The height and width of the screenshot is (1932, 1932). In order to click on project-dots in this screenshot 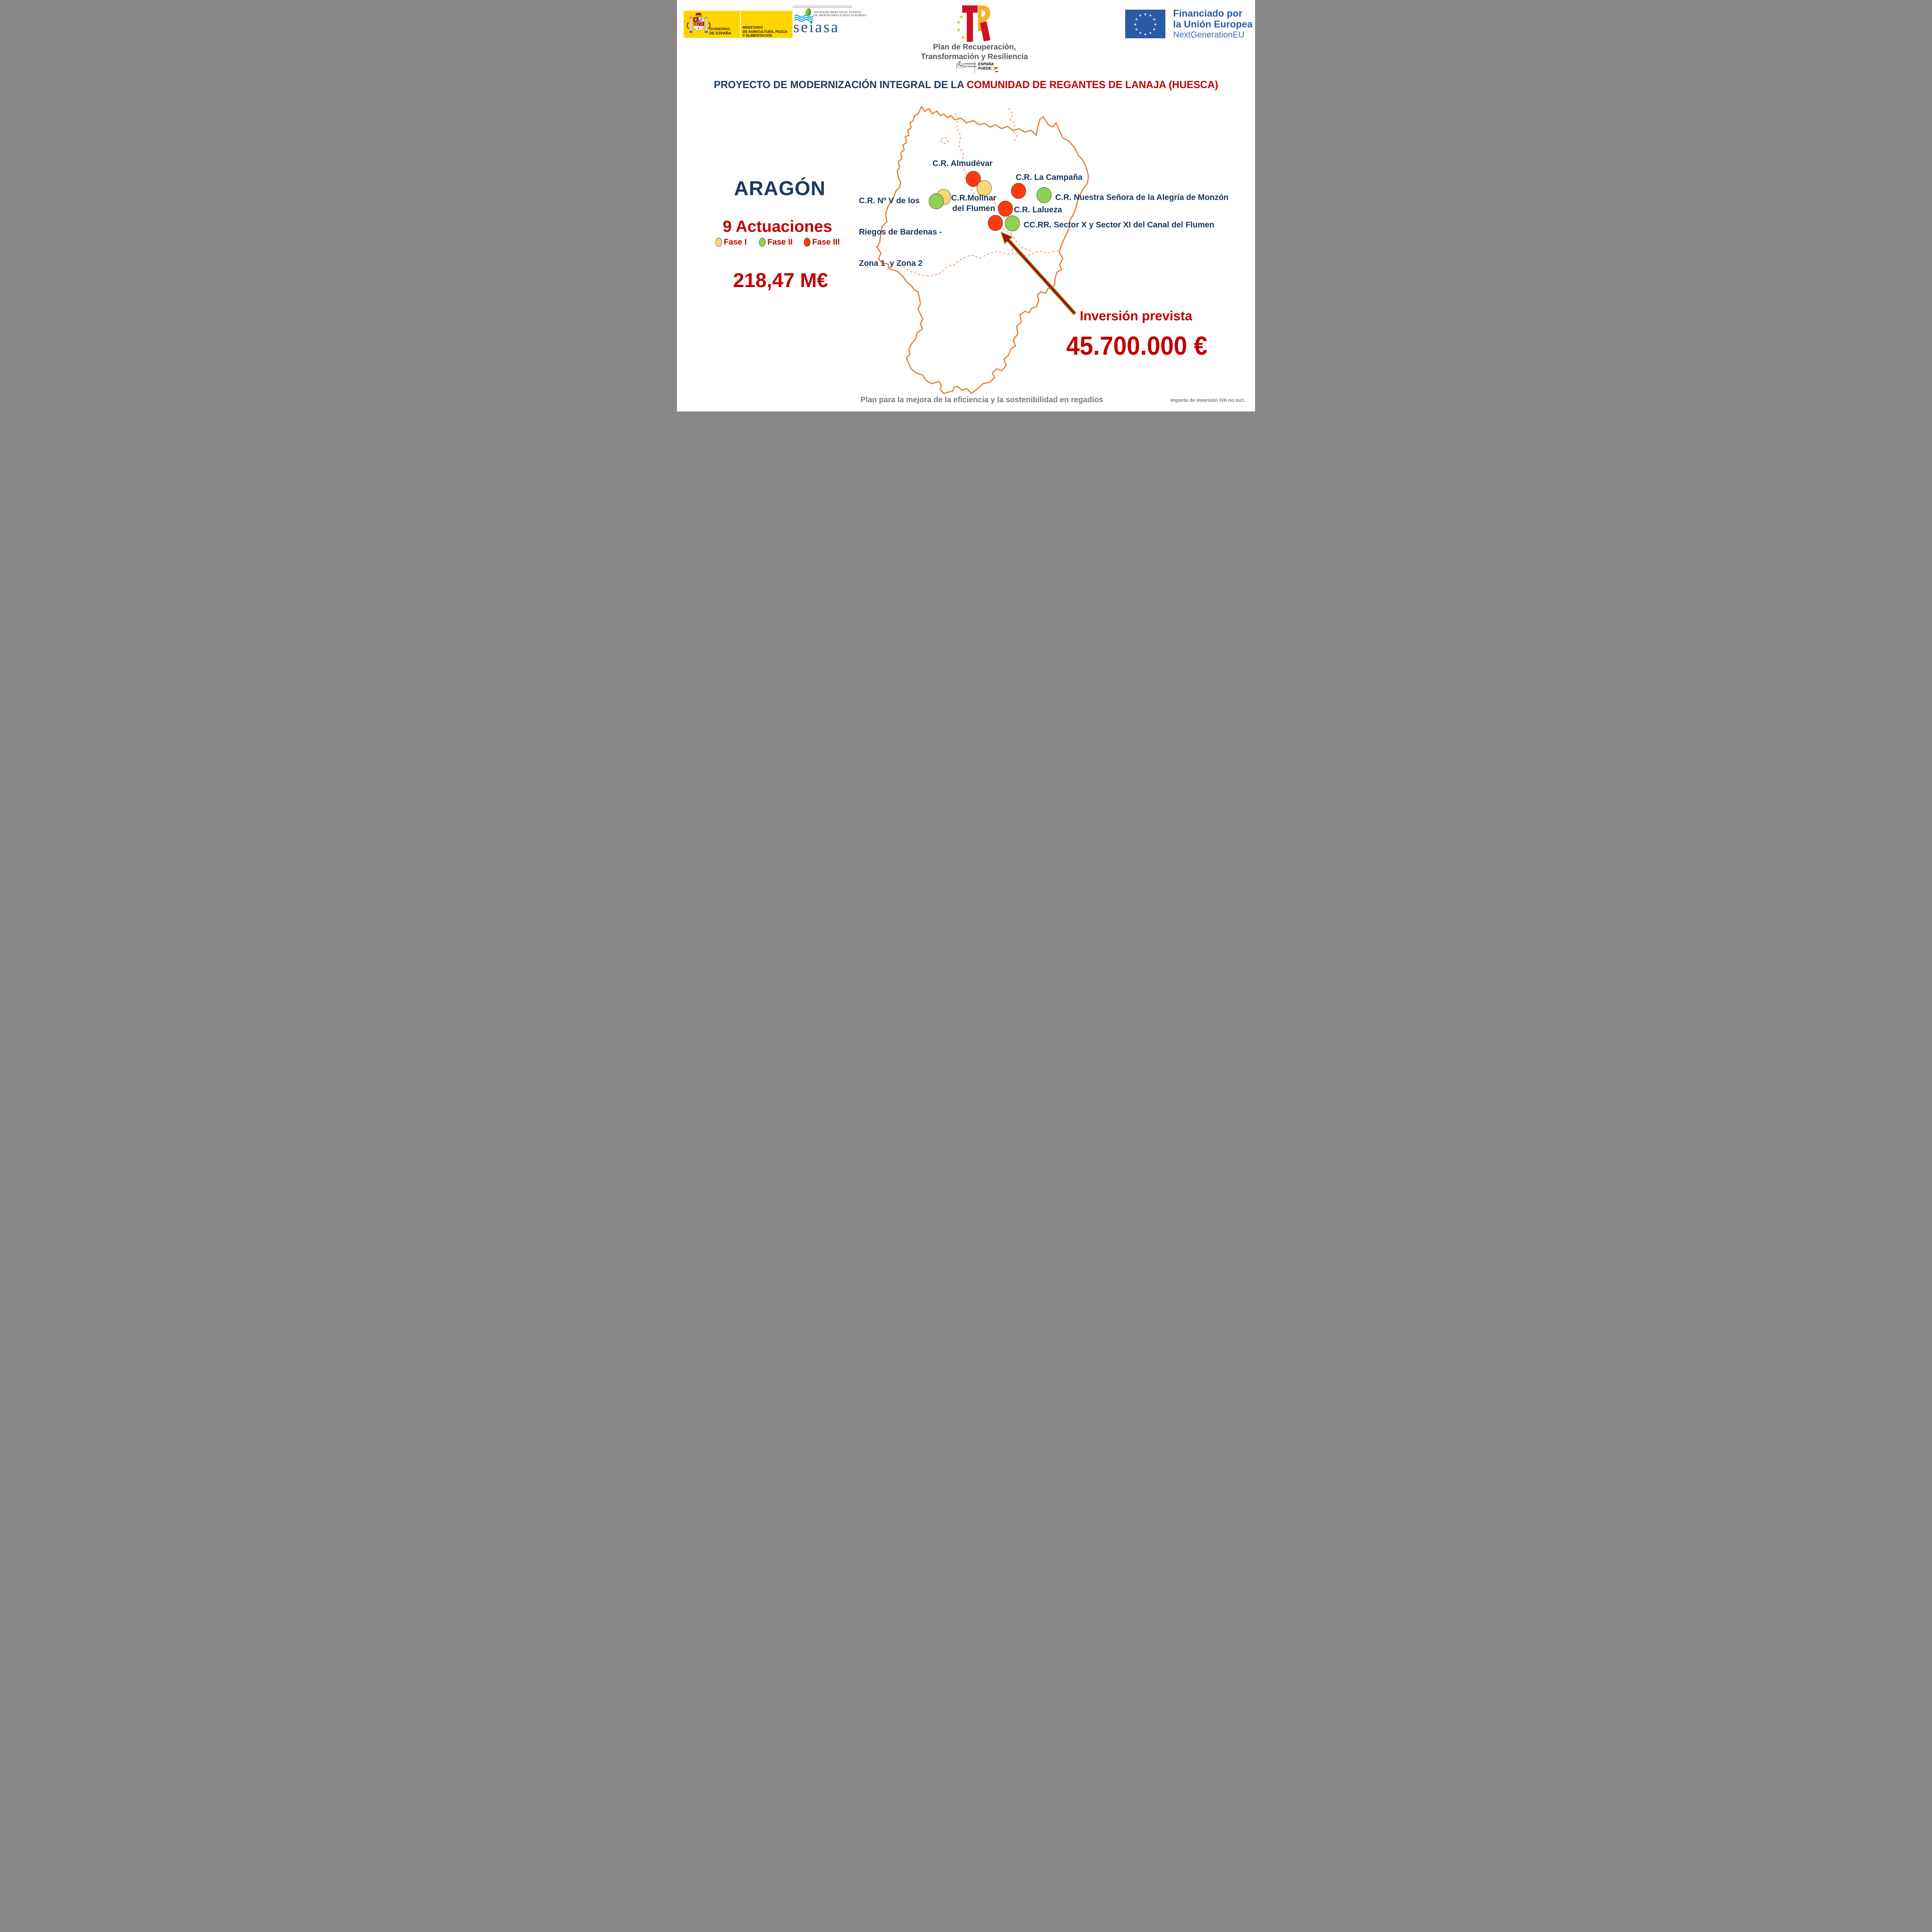, I will do `click(991, 201)`.